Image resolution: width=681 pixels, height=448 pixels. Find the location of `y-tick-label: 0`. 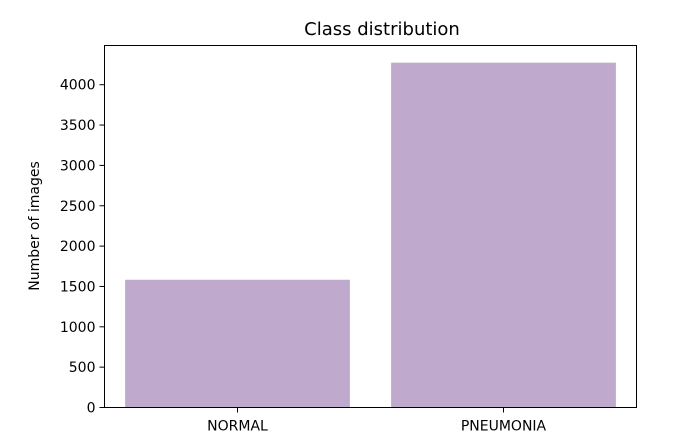

y-tick-label: 0 is located at coordinates (91, 409).